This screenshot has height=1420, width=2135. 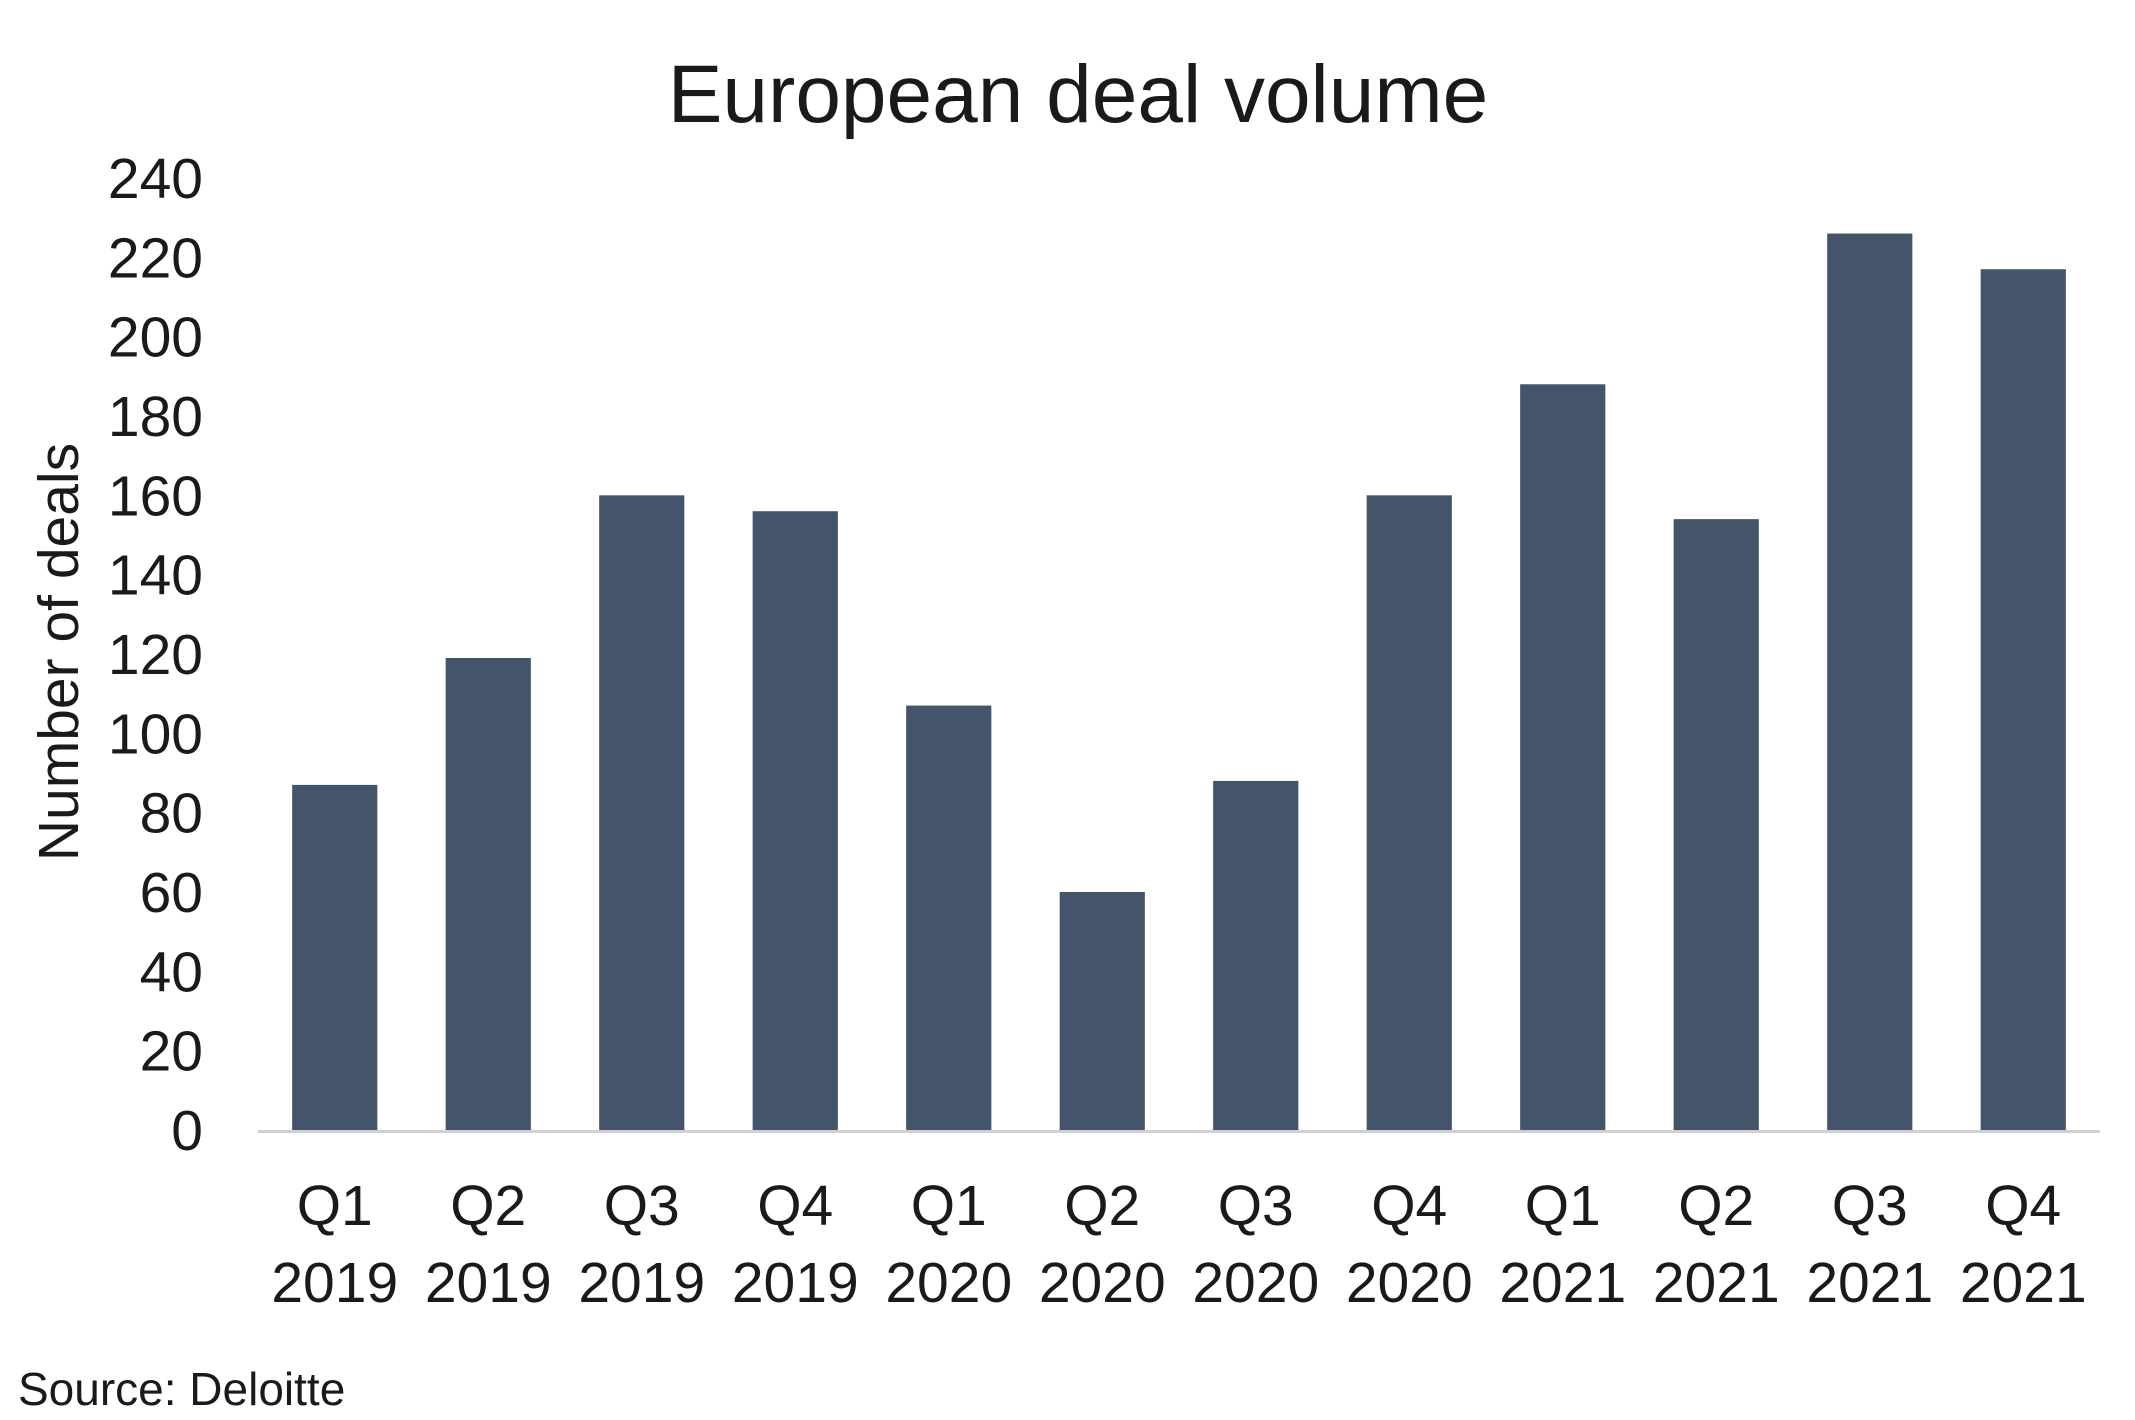 I want to click on y-tick-label: 240, so click(x=155, y=179).